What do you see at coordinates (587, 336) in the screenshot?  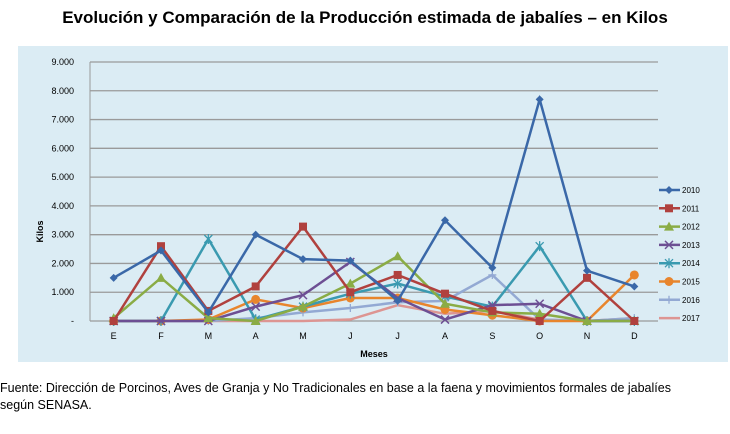 I see `x-tick-label: N` at bounding box center [587, 336].